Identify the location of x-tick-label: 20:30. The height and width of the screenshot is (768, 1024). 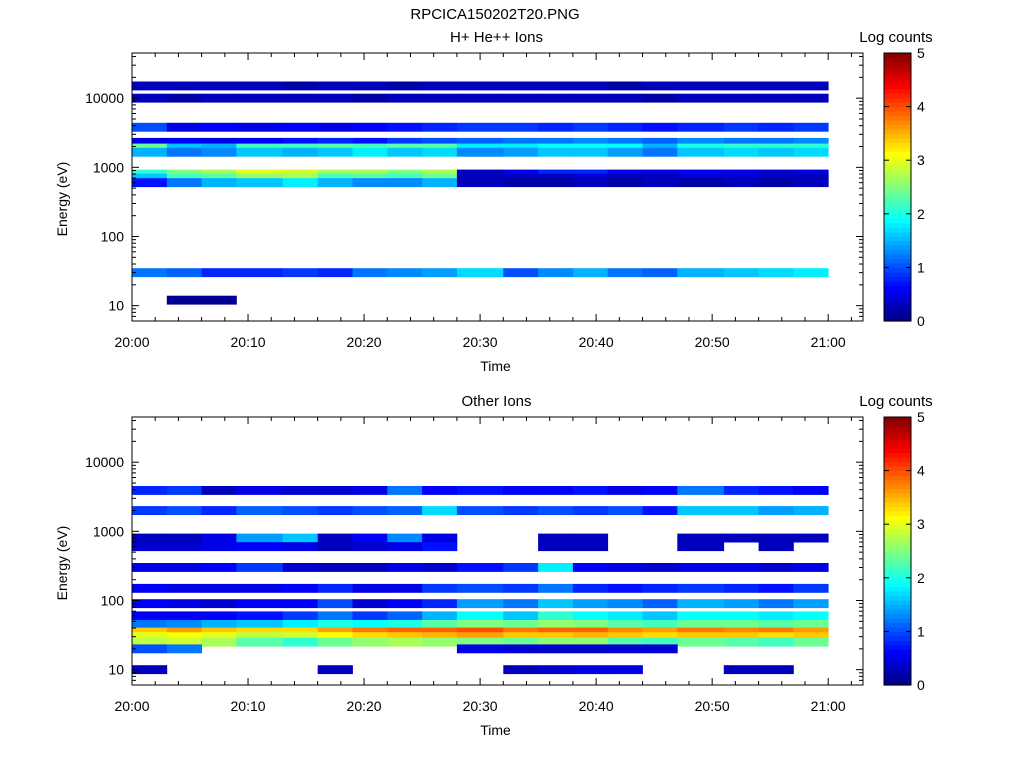
(480, 342).